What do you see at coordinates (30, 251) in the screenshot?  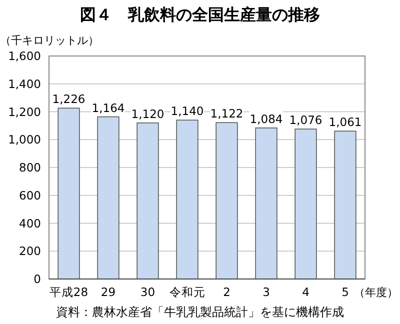 I see `y-tick-label: 200` at bounding box center [30, 251].